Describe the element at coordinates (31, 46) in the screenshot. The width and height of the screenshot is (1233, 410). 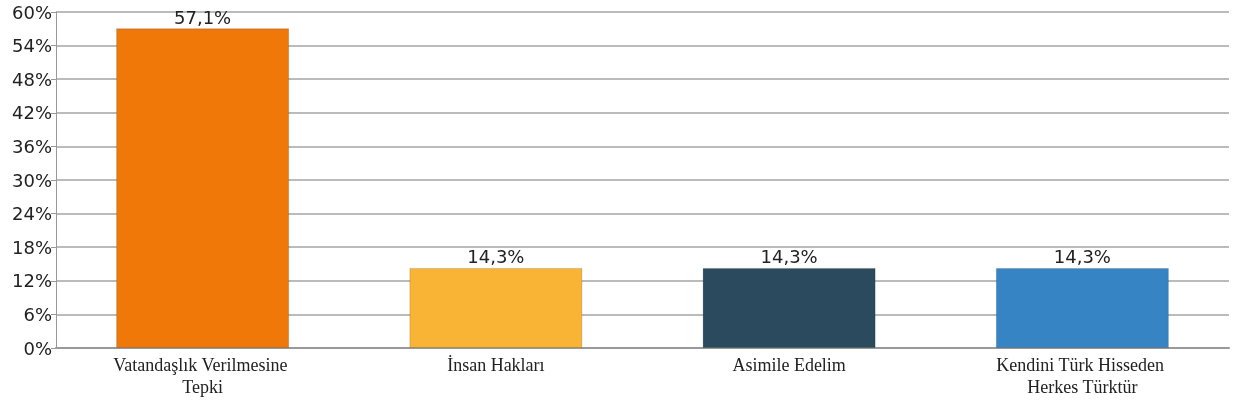
I see `y-tick-label: 54%` at that location.